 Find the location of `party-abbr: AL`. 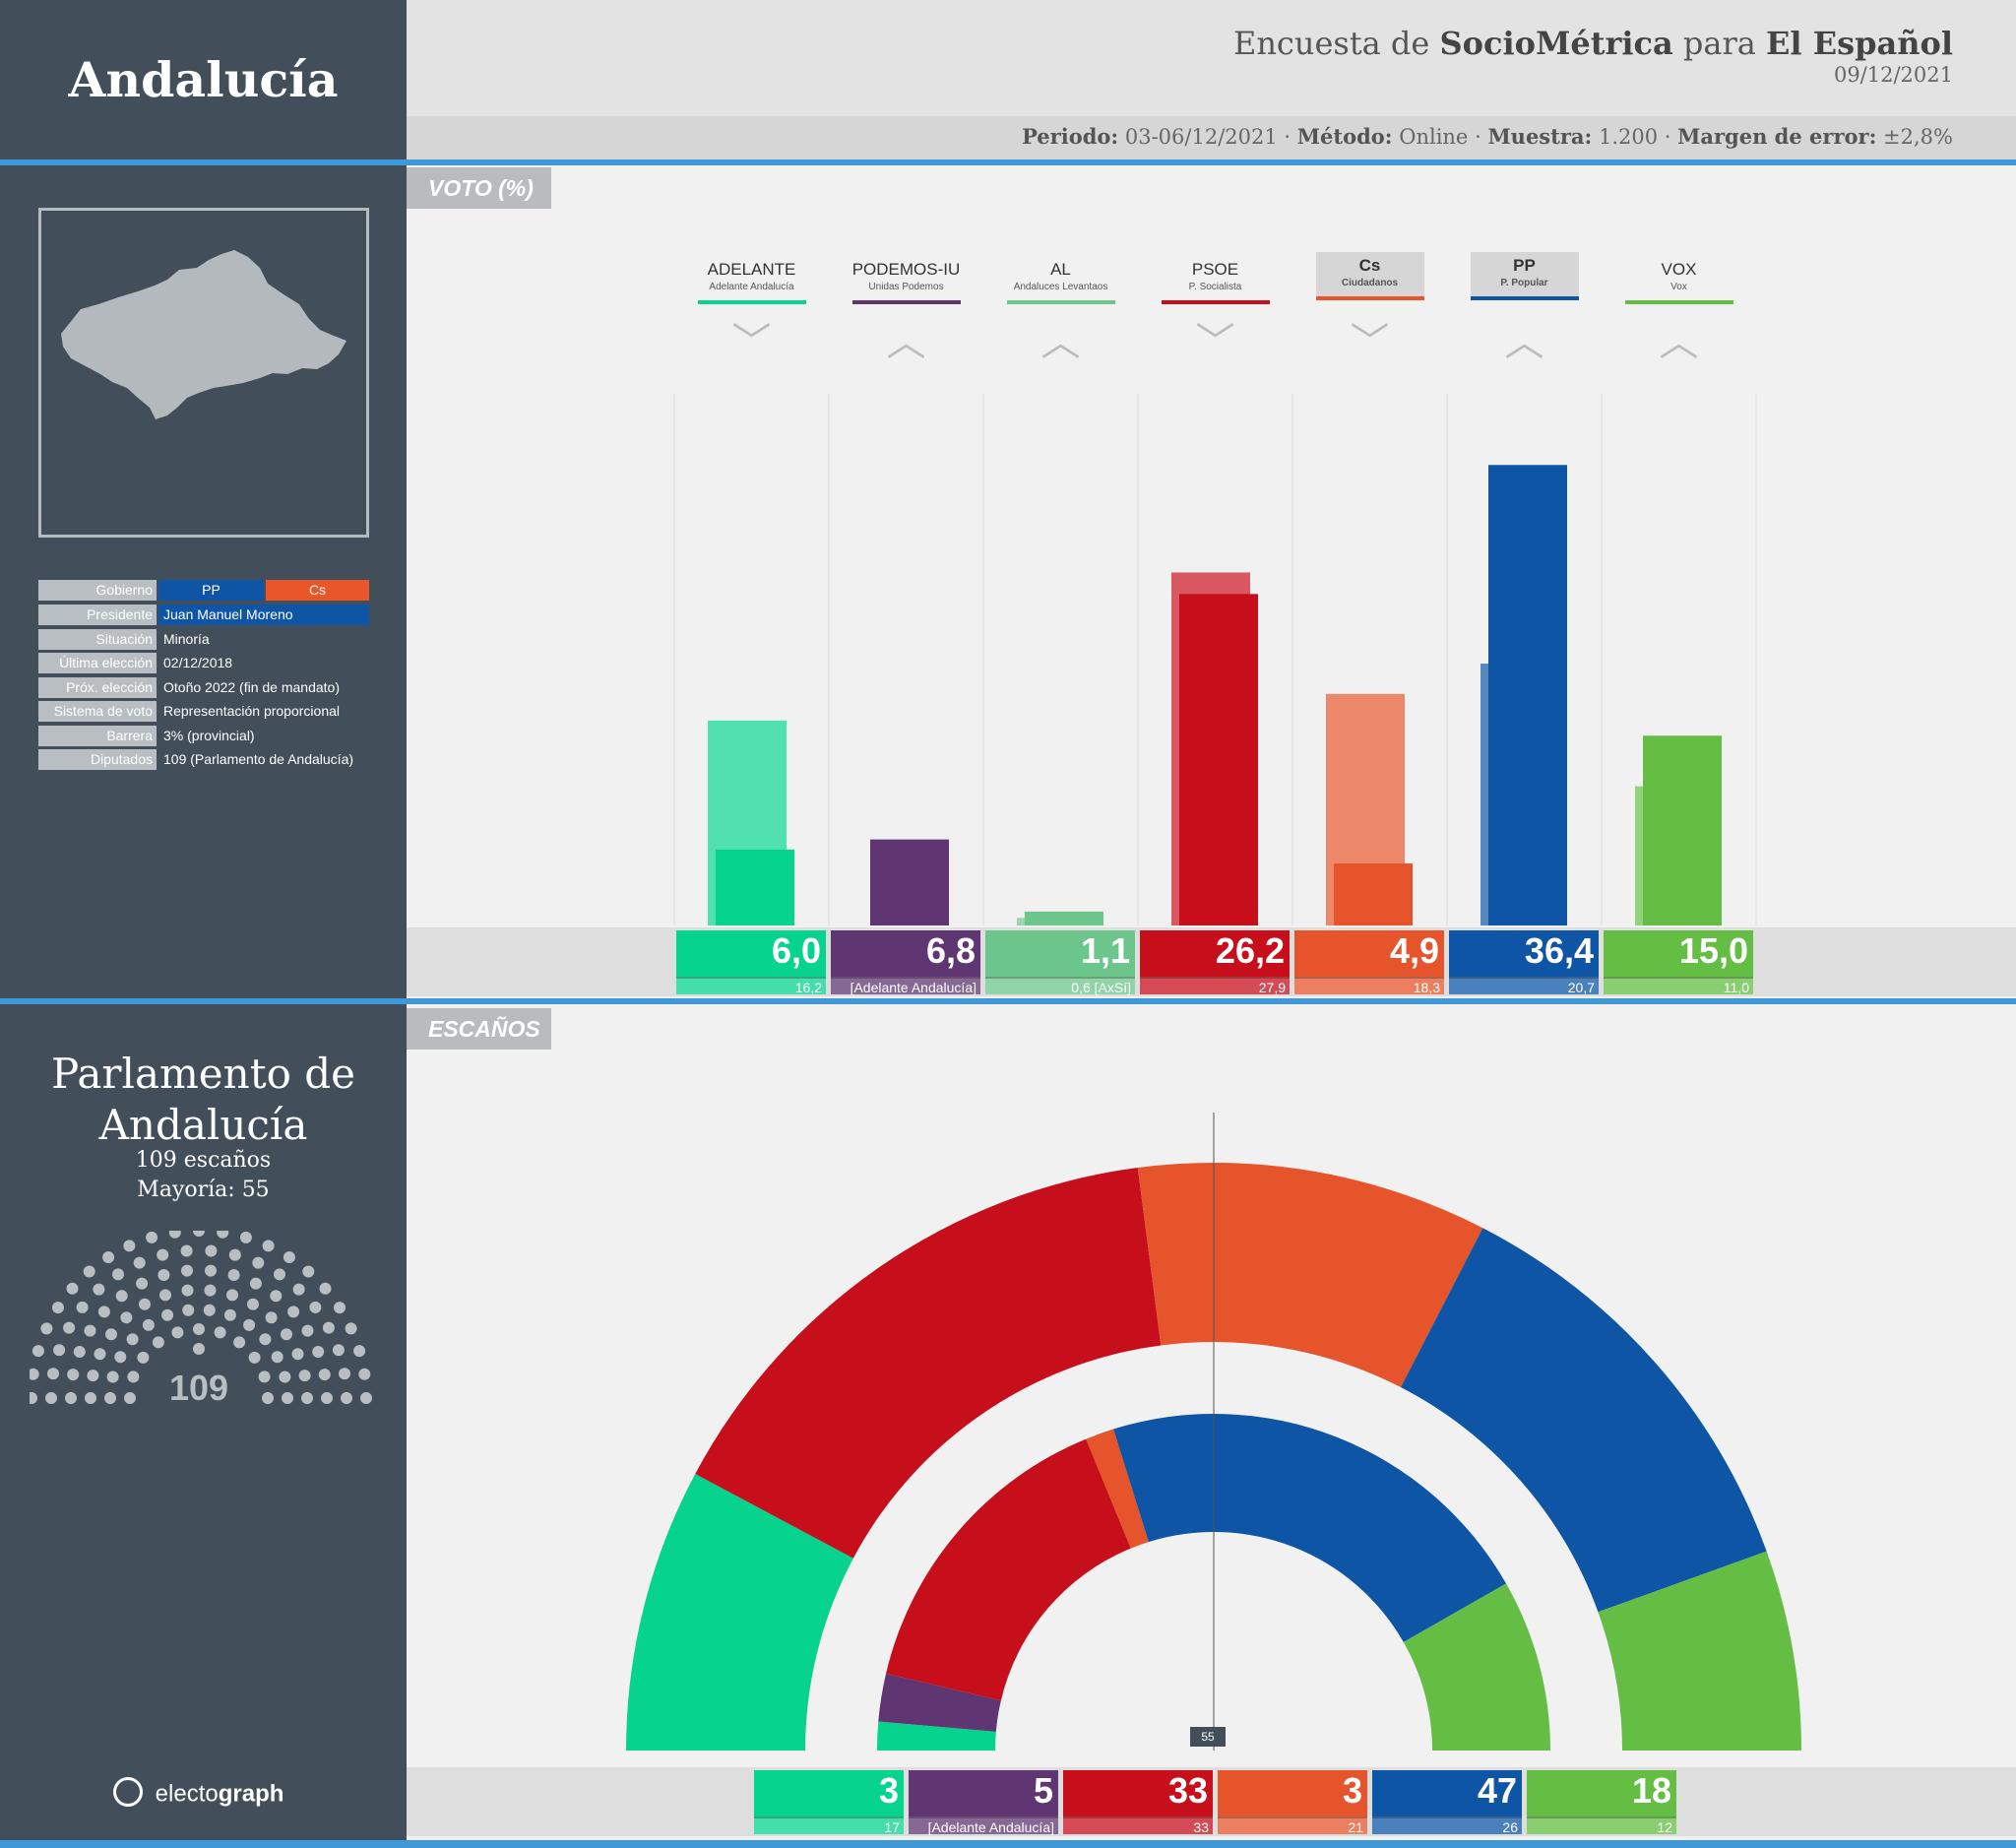

party-abbr: AL is located at coordinates (1060, 269).